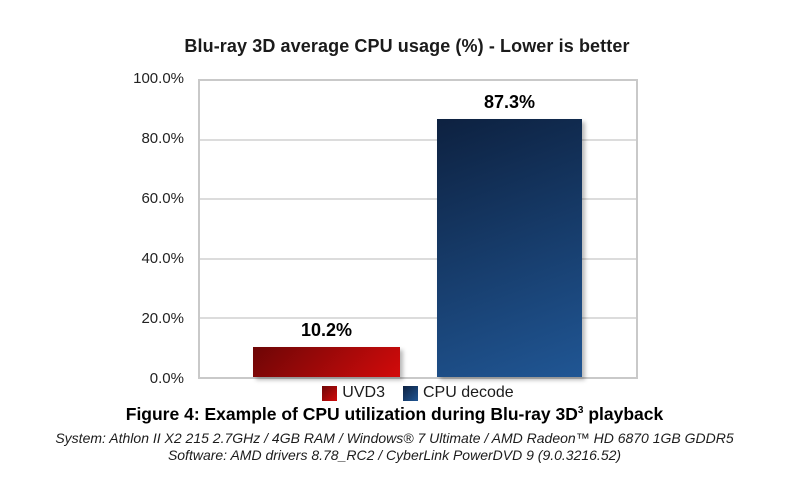 Image resolution: width=789 pixels, height=500 pixels. I want to click on y-tick-label-40: 40.0%, so click(162, 258).